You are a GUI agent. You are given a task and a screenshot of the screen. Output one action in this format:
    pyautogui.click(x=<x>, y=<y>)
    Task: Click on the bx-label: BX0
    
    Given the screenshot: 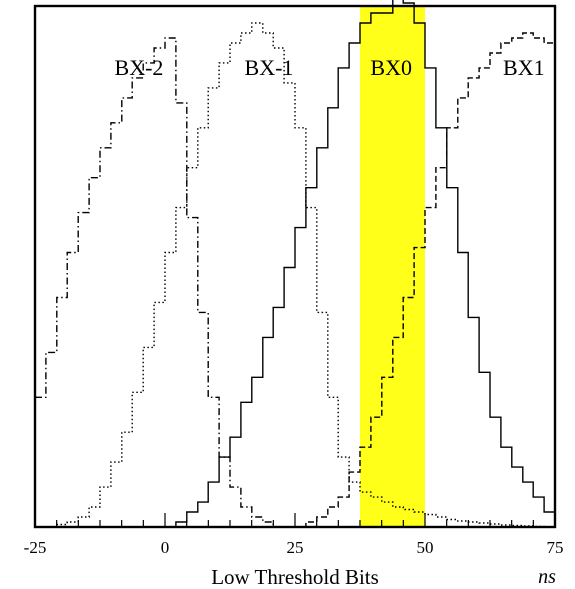 What is the action you would take?
    pyautogui.click(x=391, y=67)
    